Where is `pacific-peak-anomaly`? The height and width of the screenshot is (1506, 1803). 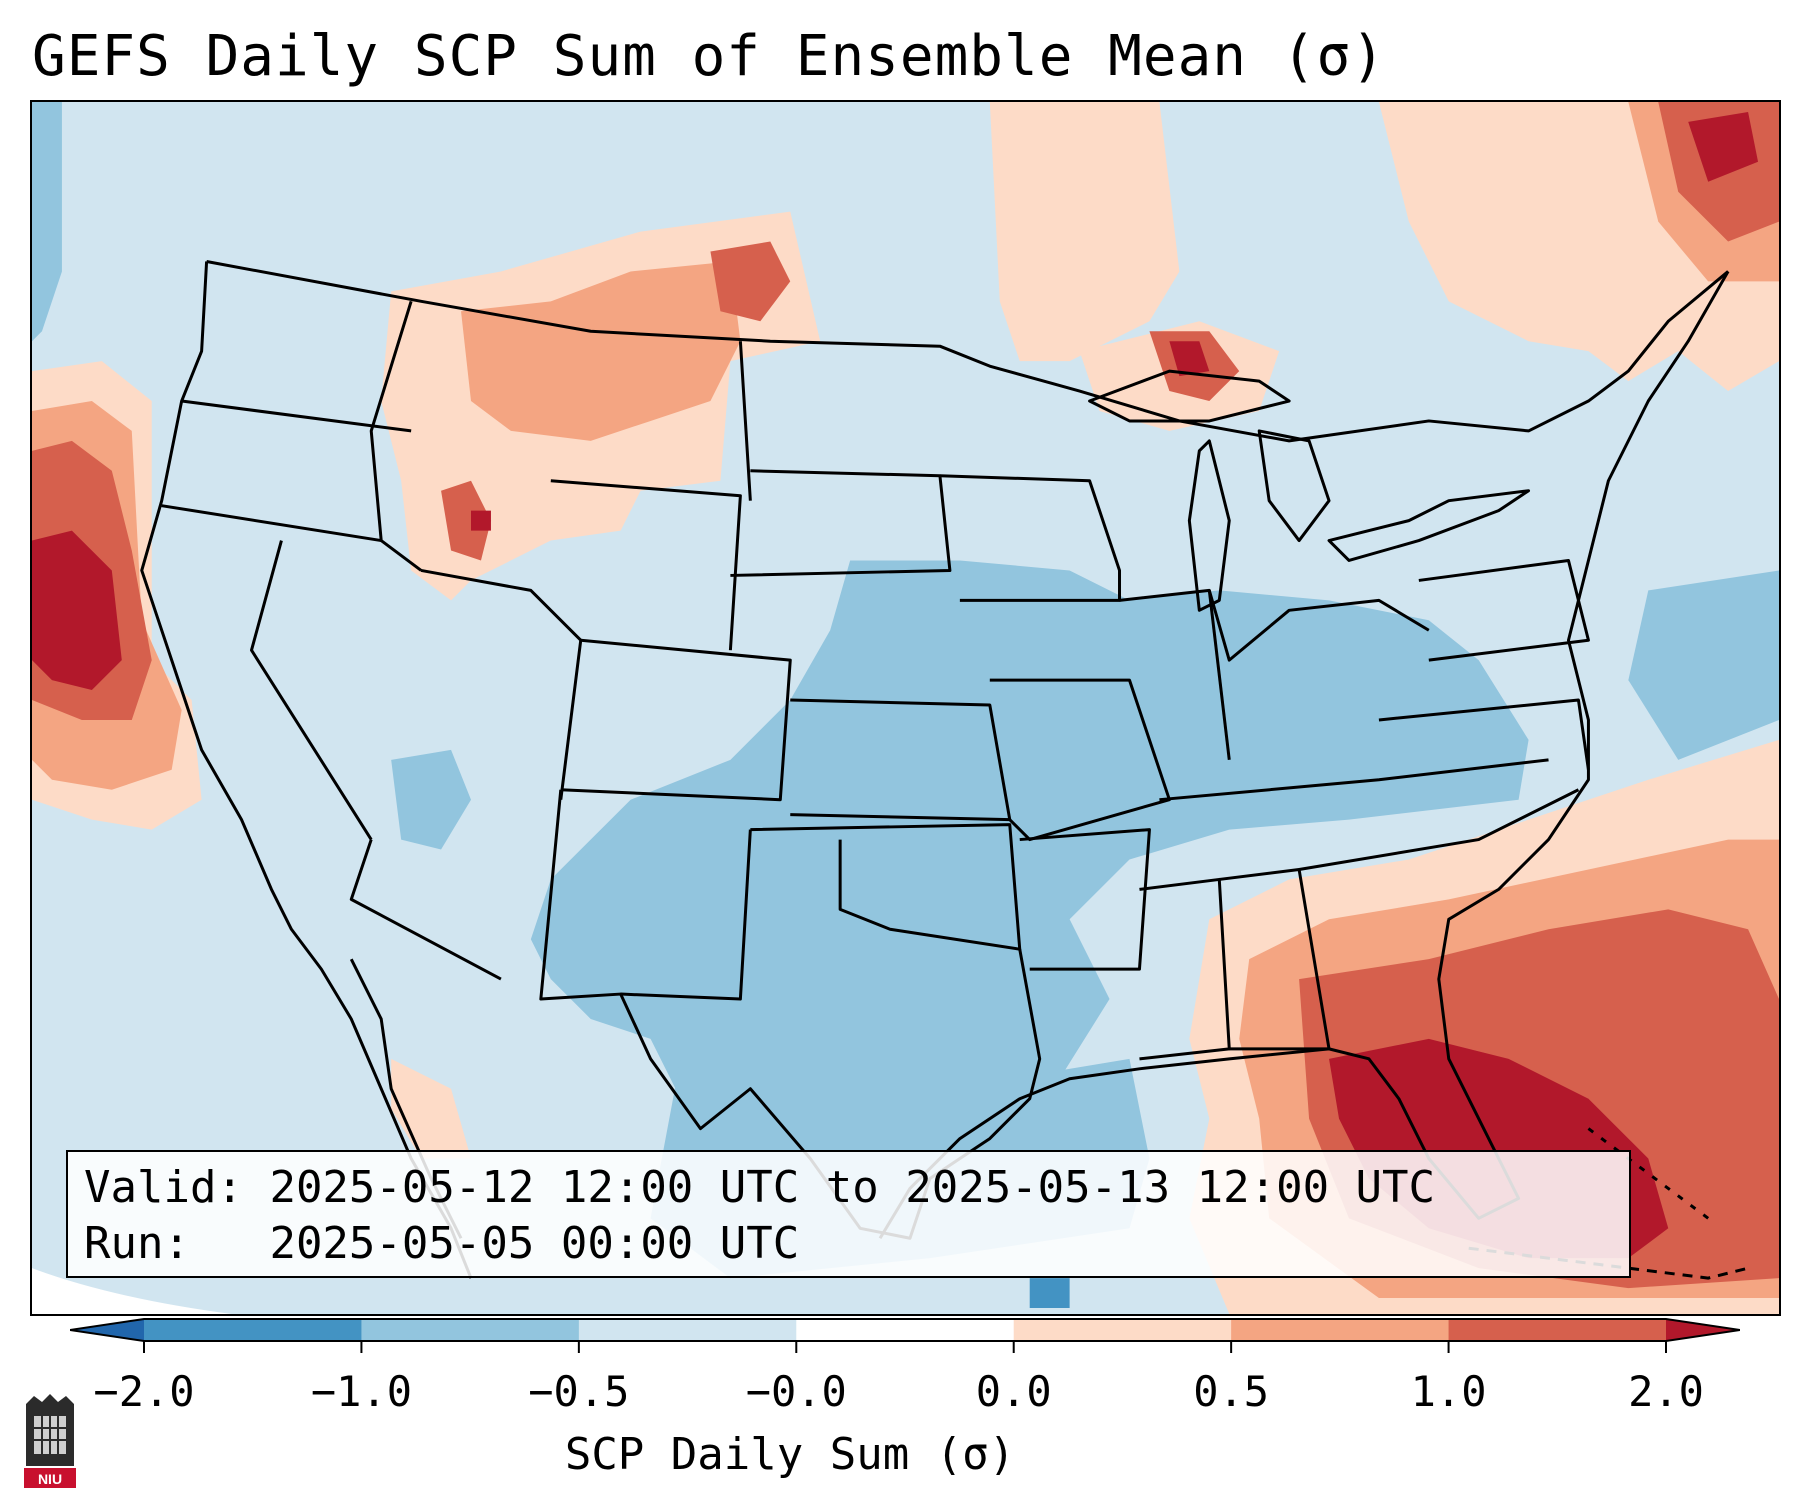
pacific-peak-anomaly is located at coordinates (77, 610).